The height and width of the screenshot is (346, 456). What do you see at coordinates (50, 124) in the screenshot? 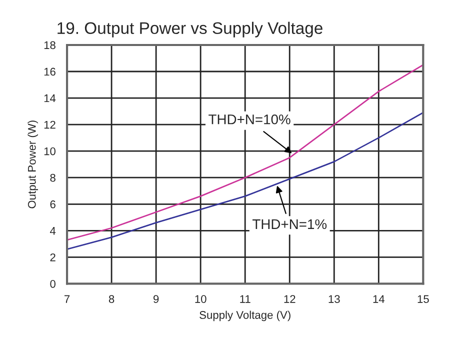
I see `y-tick-label: 12` at bounding box center [50, 124].